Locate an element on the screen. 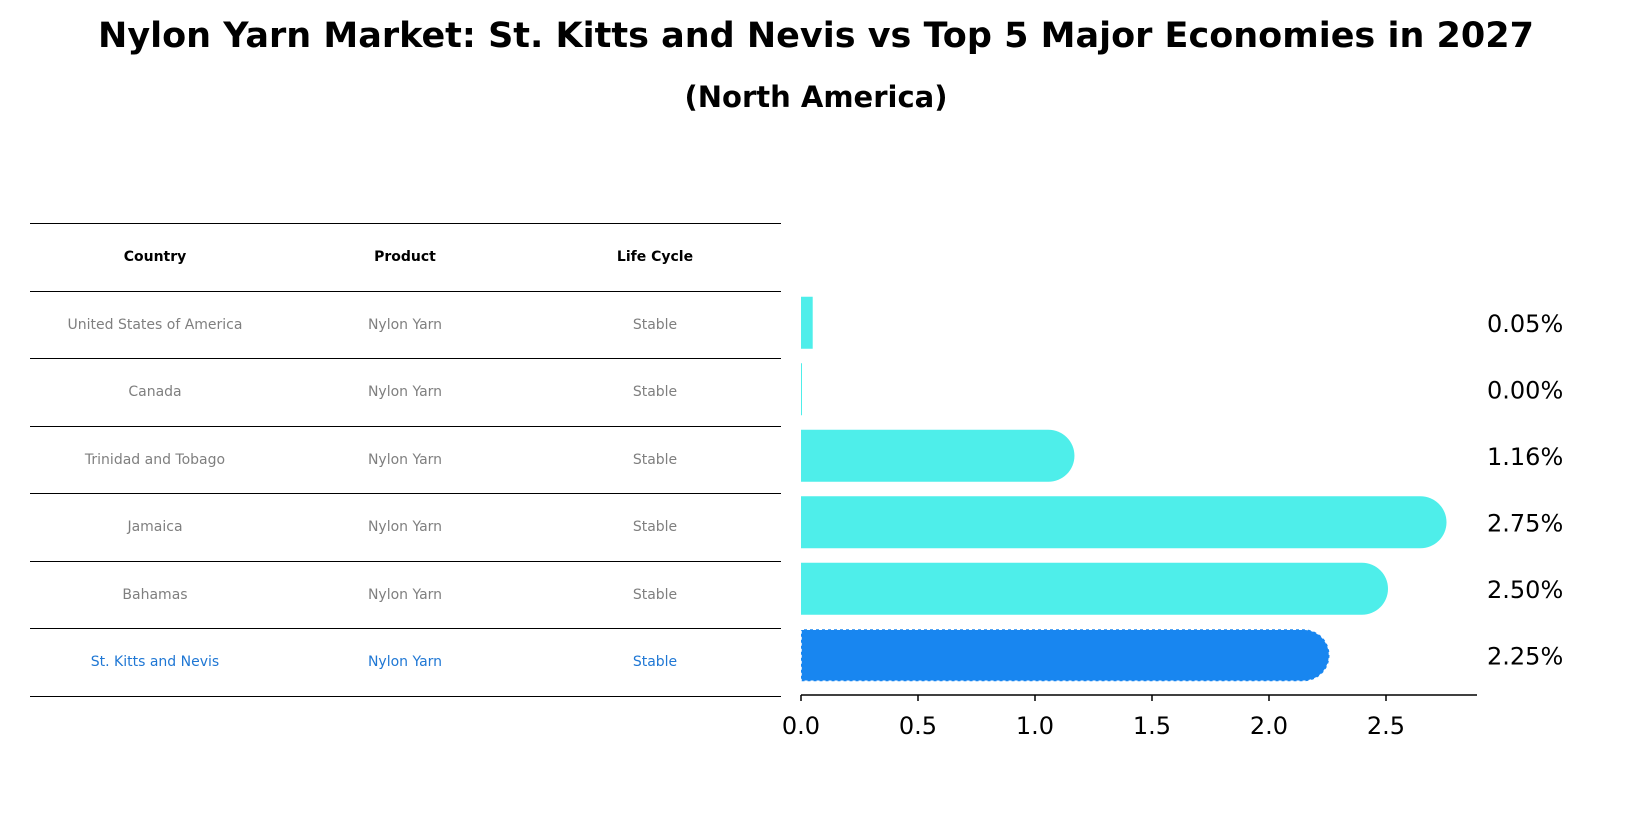 The height and width of the screenshot is (823, 1632). table-row: United States of America Nylon Yarn Stable is located at coordinates (405, 324).